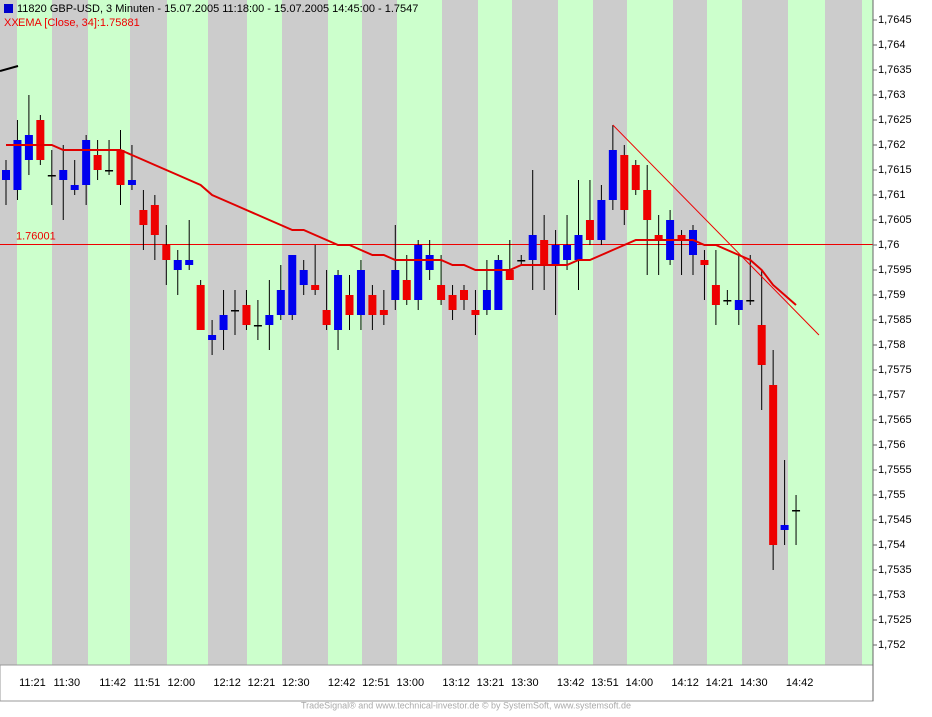  I want to click on x-axis-area, so click(437, 683).